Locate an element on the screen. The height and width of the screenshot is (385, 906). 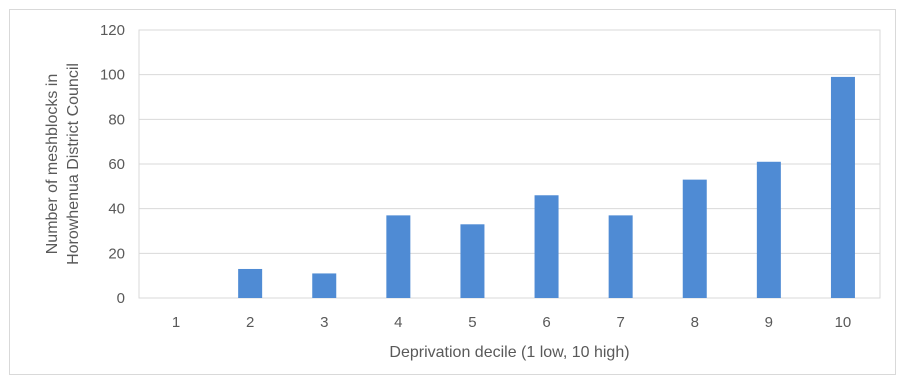
y-tick-label: 0 is located at coordinates (121, 298).